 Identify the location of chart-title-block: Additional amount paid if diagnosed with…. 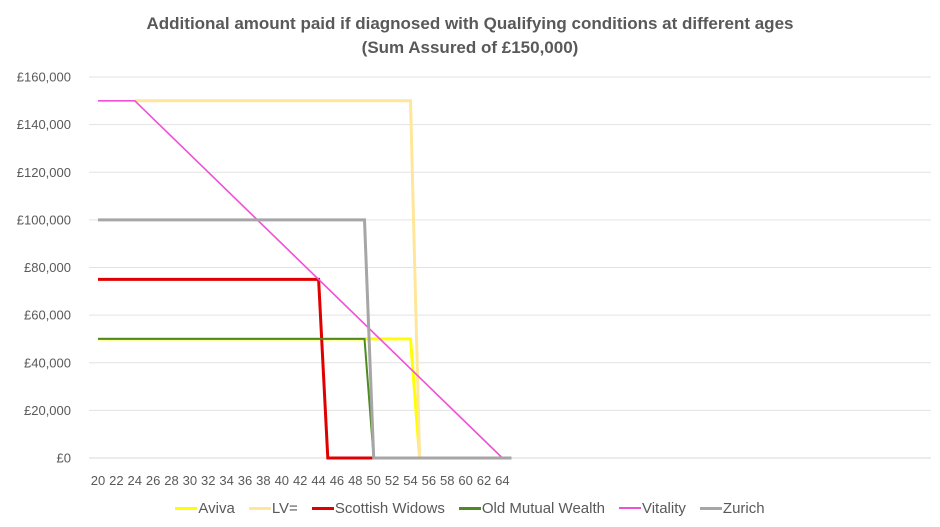
(470, 36).